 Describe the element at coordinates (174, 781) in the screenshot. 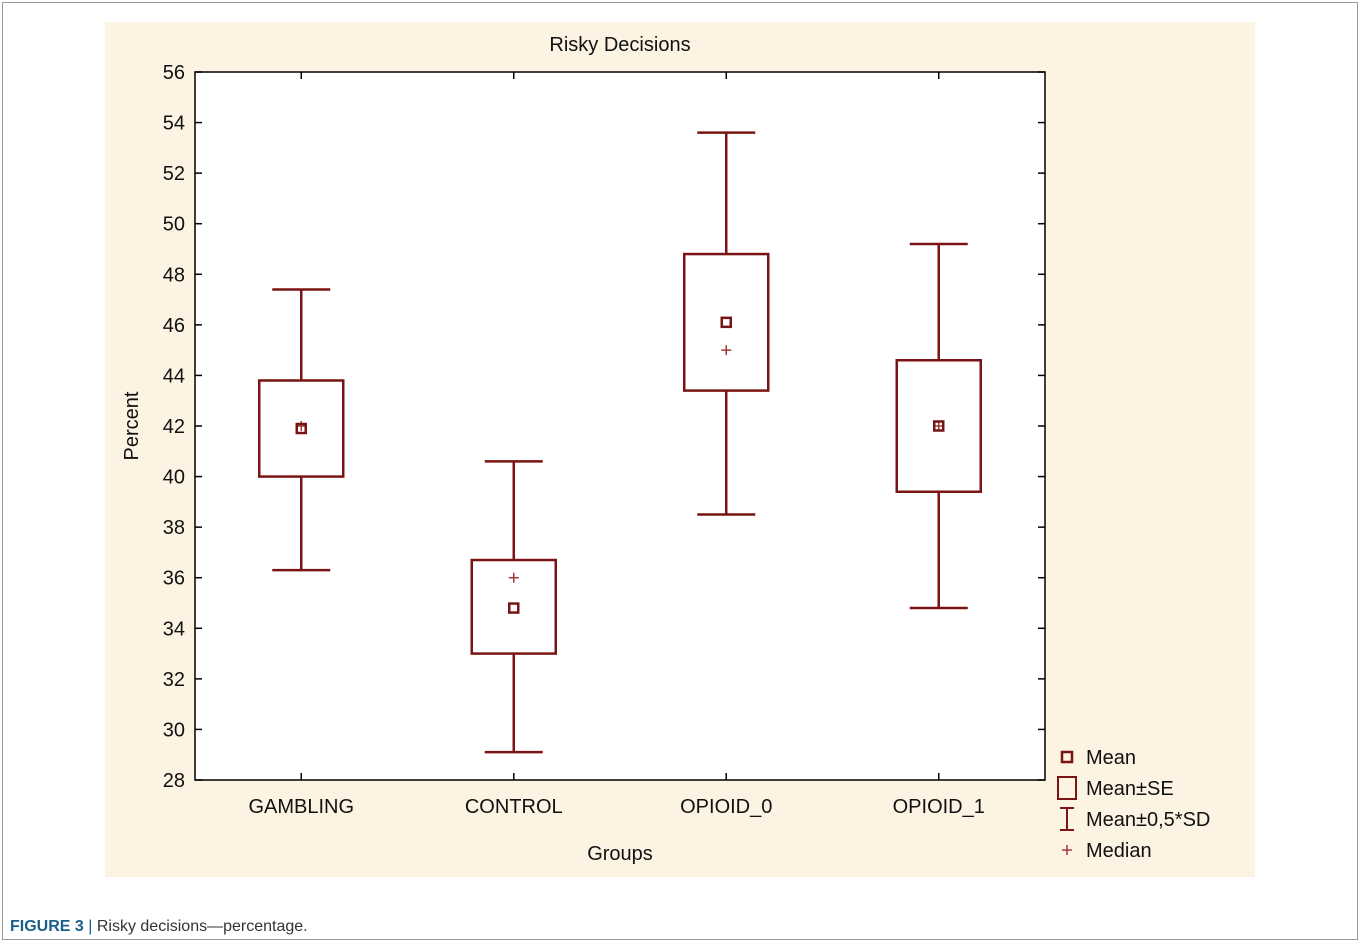

I see `y-tick-label: 28` at that location.